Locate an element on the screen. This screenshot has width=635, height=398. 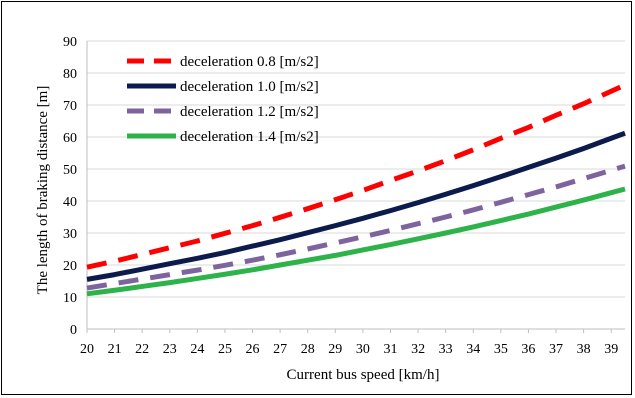
y-tick-label: 0 is located at coordinates (73, 330).